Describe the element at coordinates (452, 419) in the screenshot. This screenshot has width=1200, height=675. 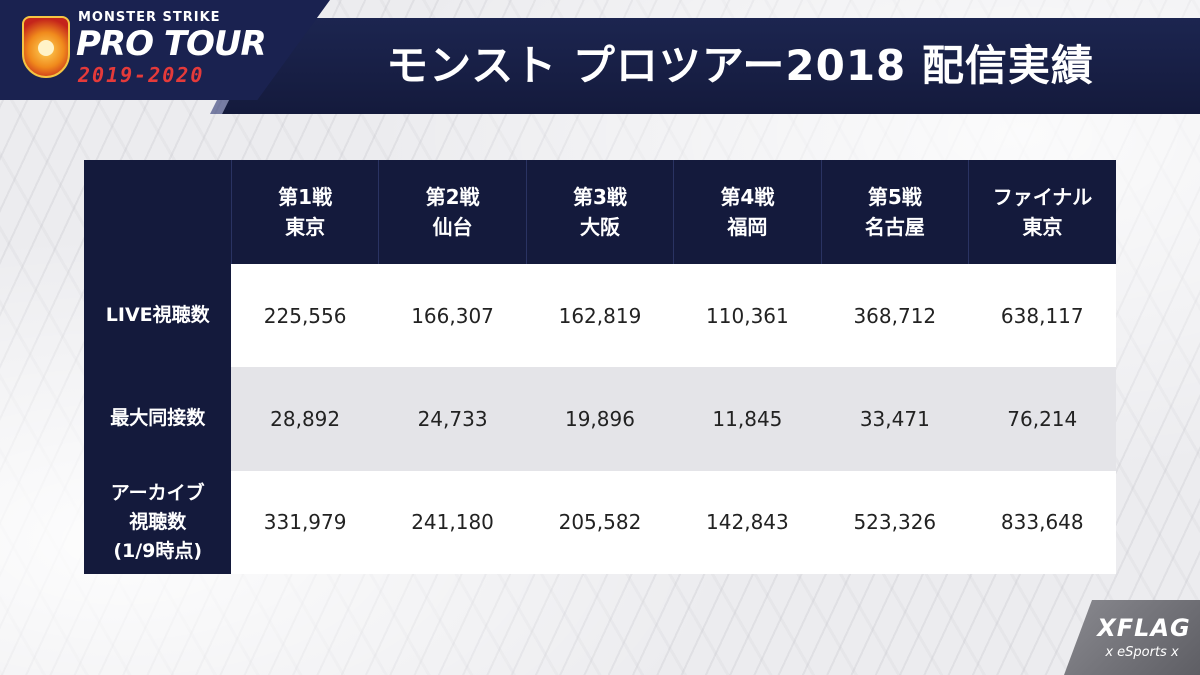
I see `table-cell: 24,733` at that location.